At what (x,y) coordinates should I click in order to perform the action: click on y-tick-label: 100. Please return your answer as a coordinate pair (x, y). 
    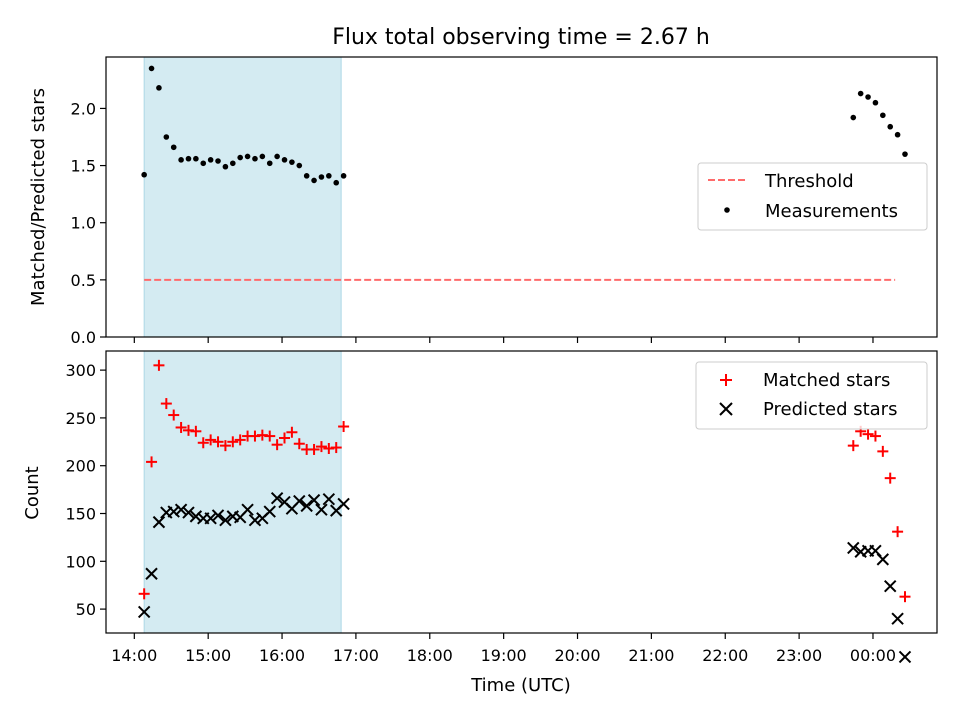
    Looking at the image, I should click on (80, 561).